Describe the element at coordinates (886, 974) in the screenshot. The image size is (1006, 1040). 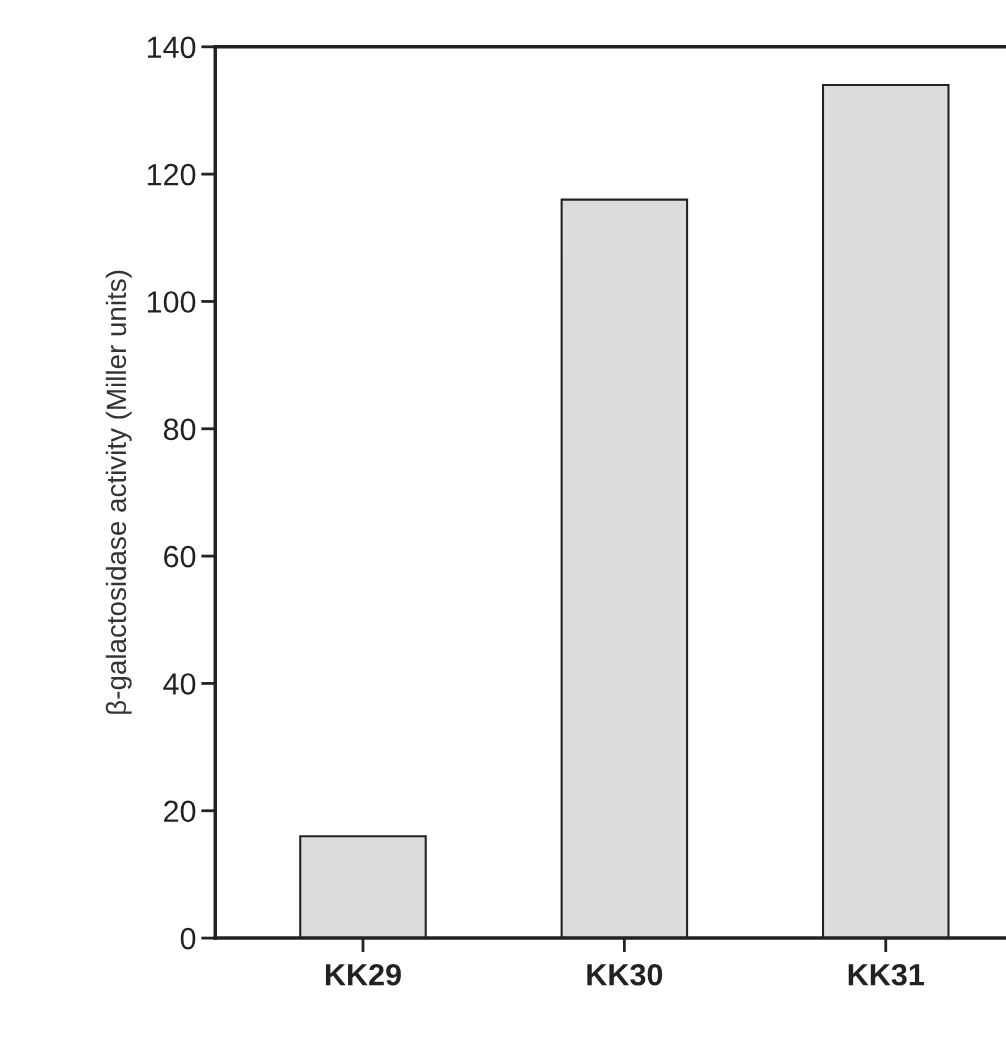
I see `x-tick-label: KK31` at that location.